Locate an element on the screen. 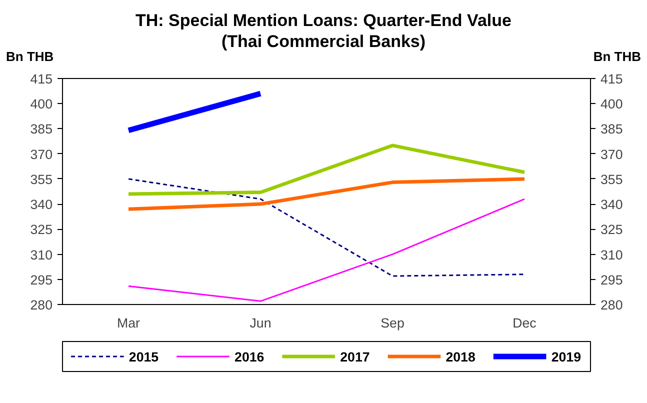 This screenshot has height=403, width=647. y-tick-label: 370 is located at coordinates (41, 154).